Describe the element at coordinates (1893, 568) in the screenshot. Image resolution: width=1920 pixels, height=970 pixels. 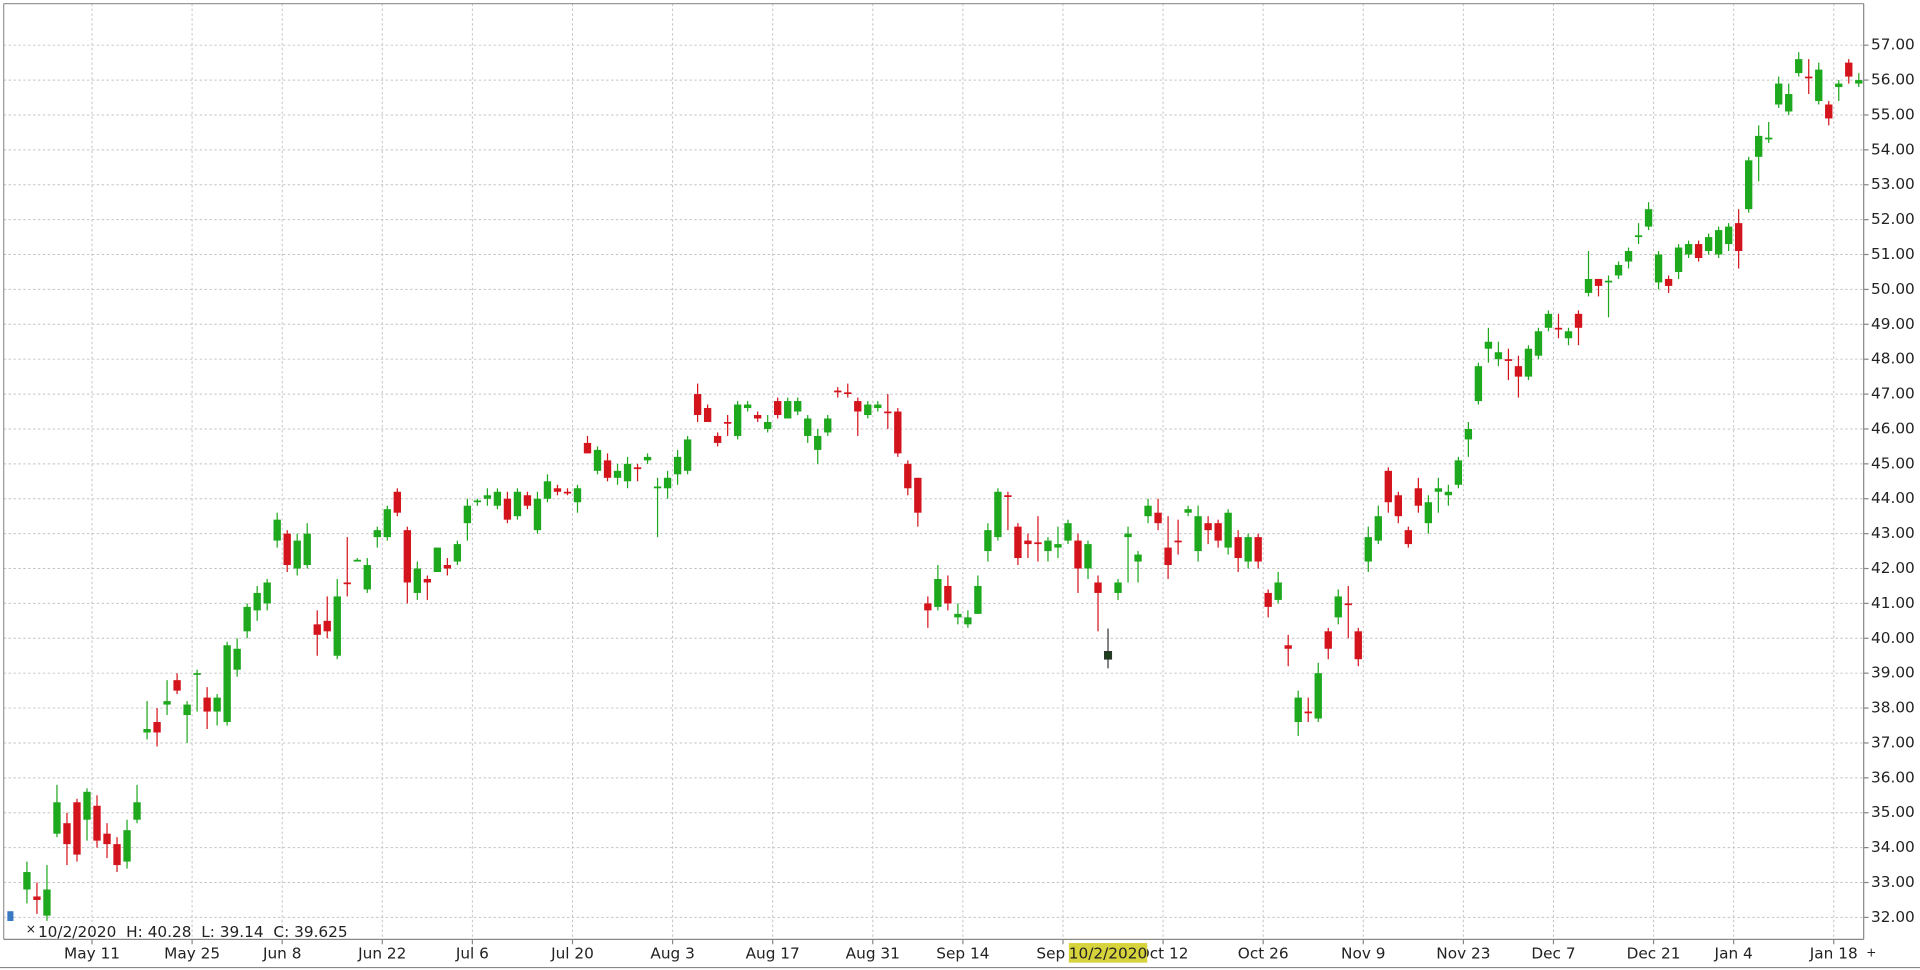
I see `y-tick-label: 42.00` at that location.